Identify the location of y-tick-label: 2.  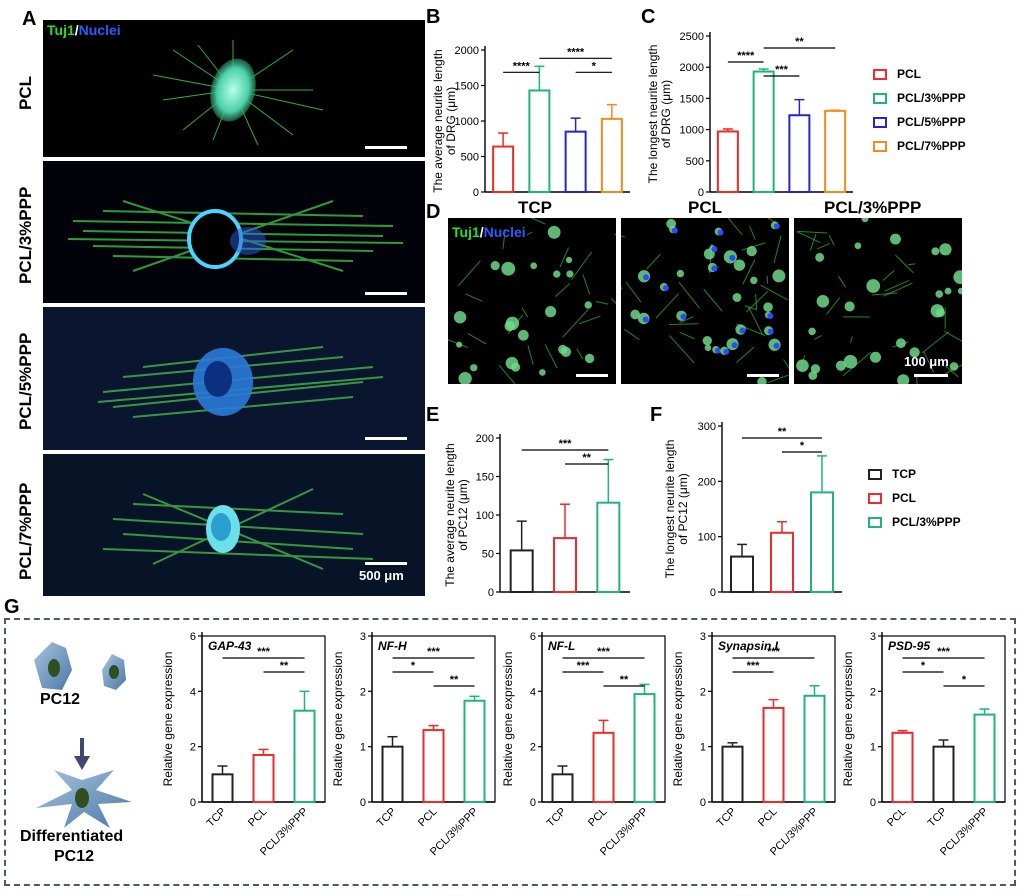
(873, 692).